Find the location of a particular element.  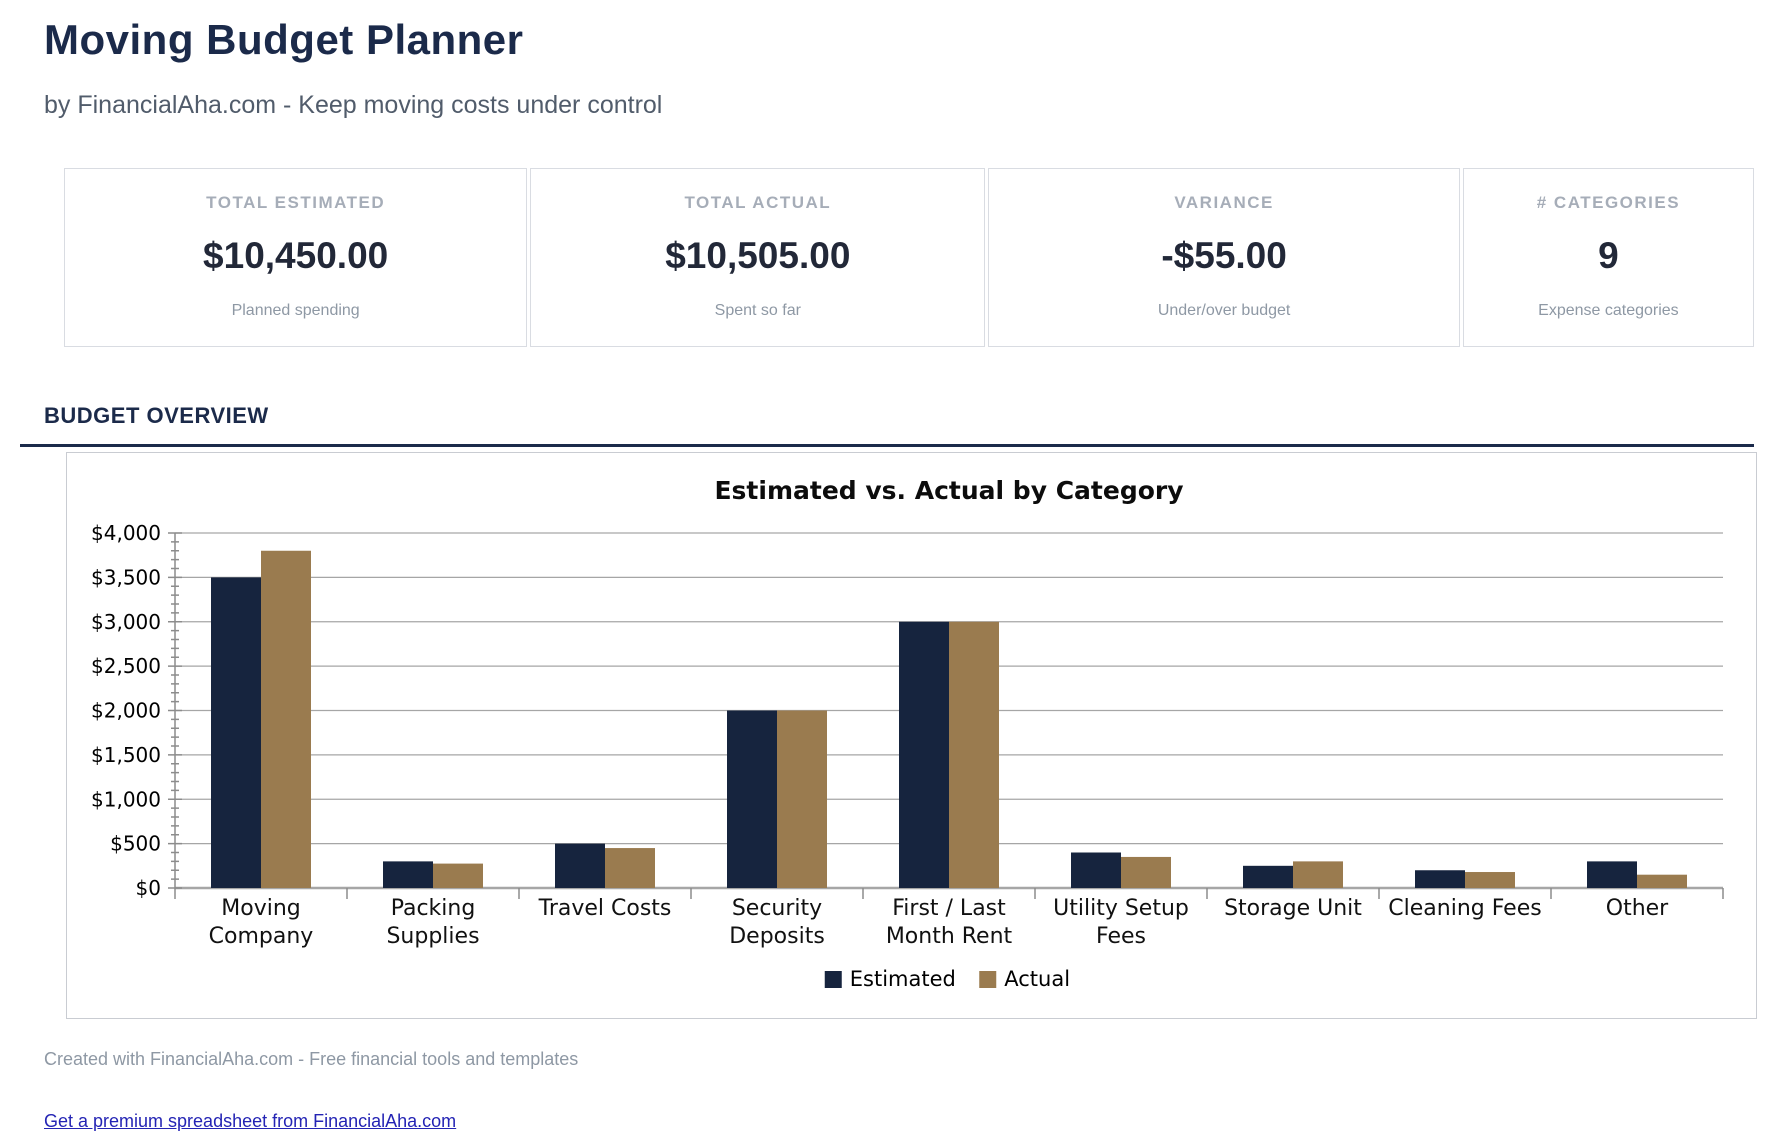

stat-caption: Planned spending is located at coordinates (295, 310).